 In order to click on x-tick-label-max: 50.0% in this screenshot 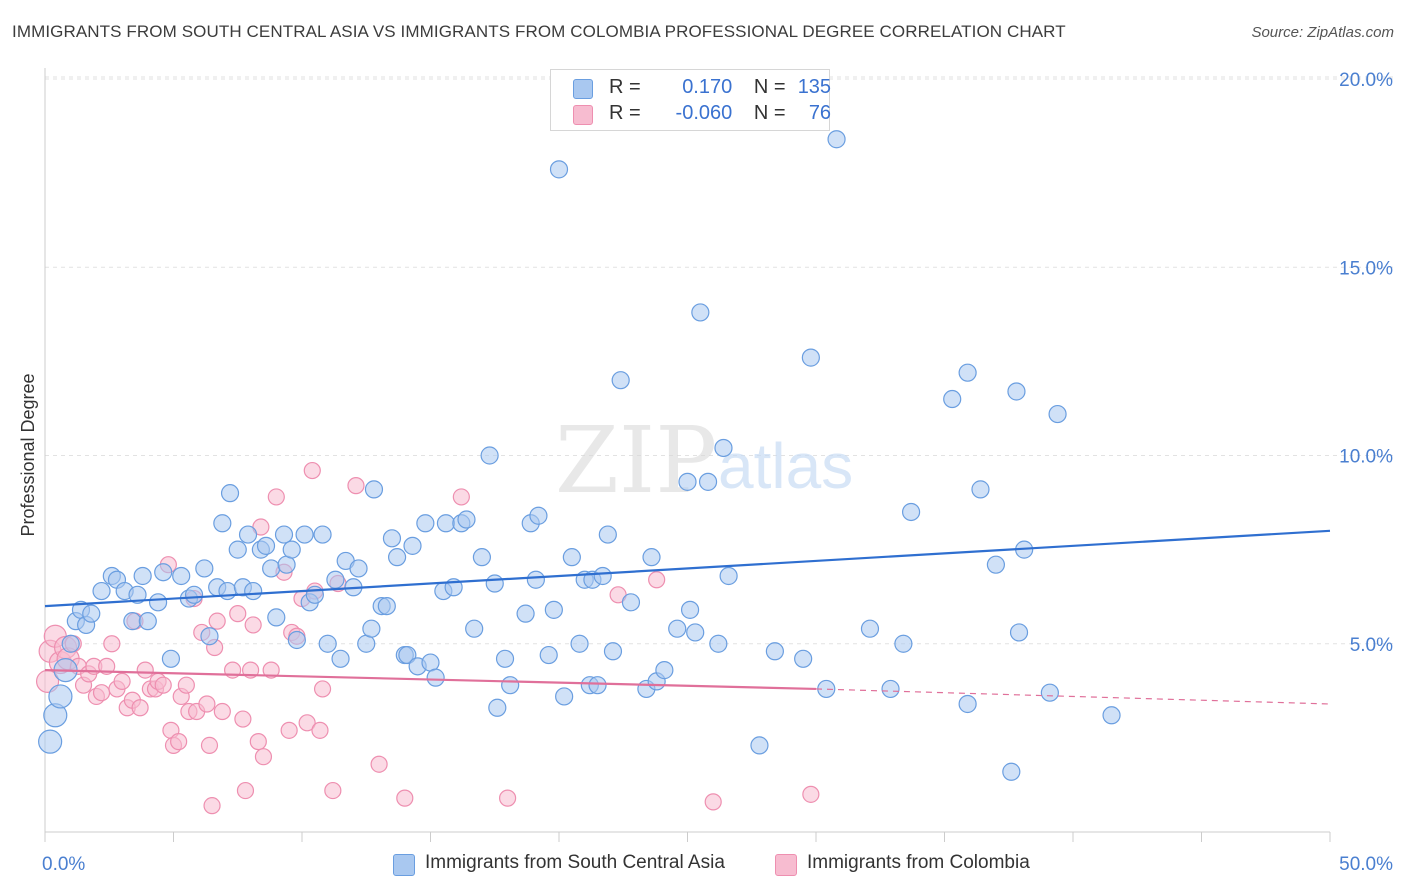, I will do `click(1366, 864)`.